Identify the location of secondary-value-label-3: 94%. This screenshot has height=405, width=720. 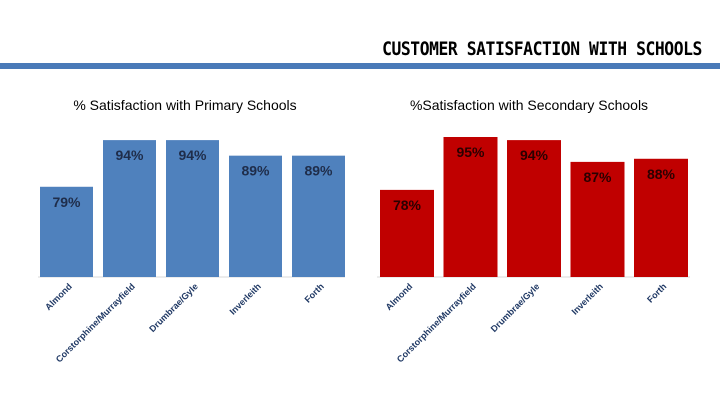
(534, 155).